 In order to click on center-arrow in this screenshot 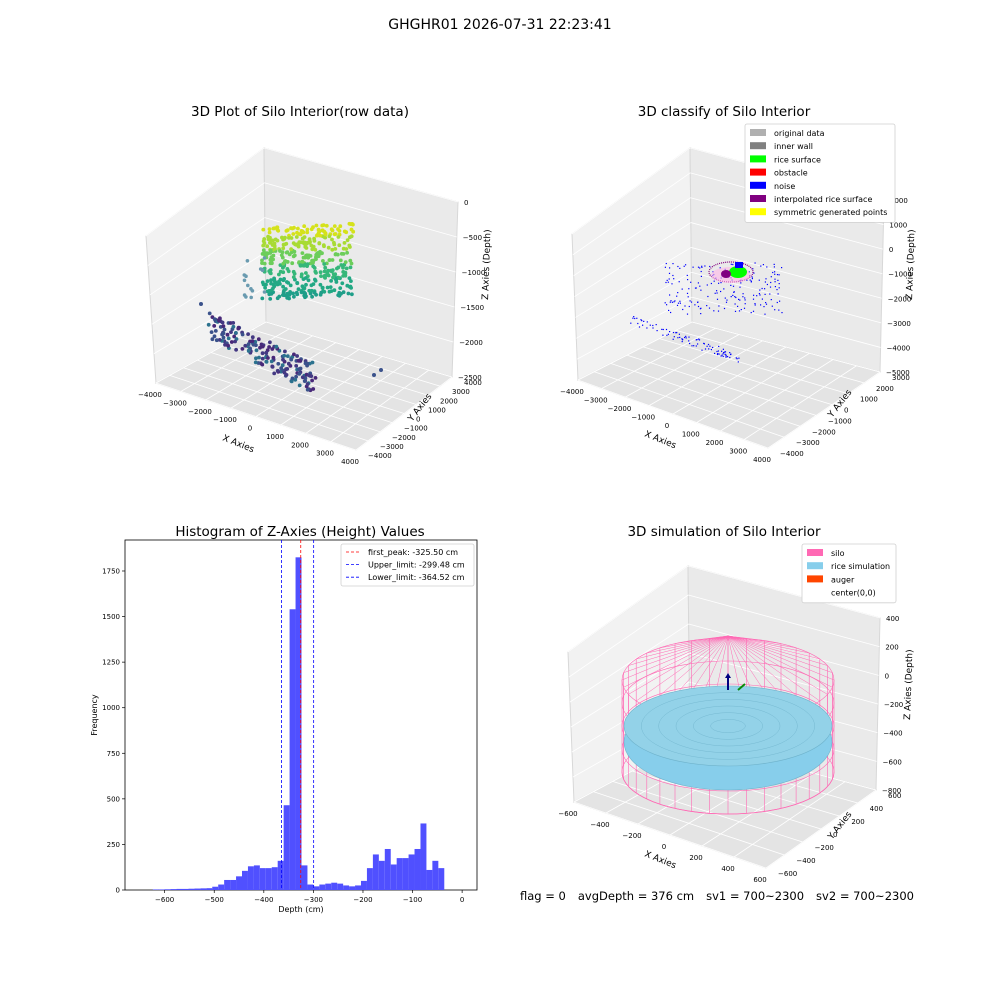, I will do `click(741, 687)`.